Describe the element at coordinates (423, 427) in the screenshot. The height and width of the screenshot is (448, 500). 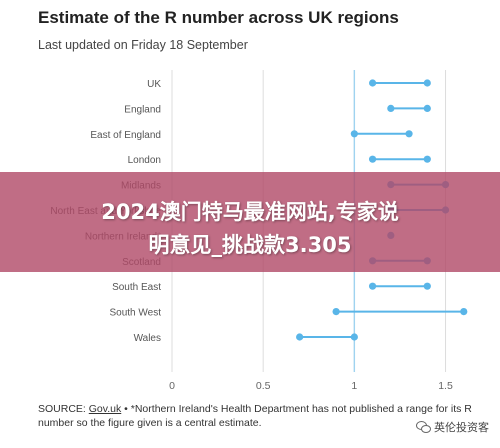
I see `wechat-icon` at that location.